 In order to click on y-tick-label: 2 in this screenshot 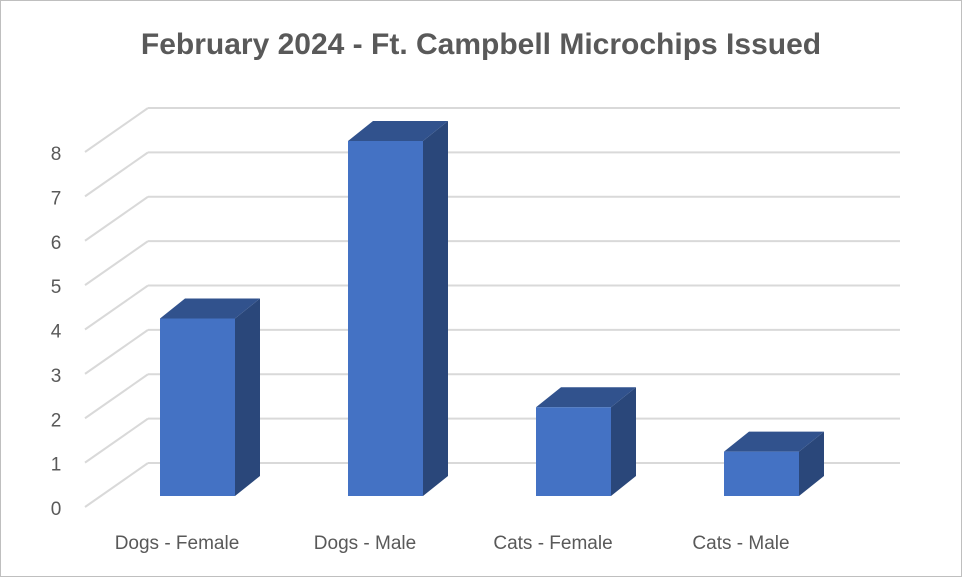, I will do `click(56, 420)`.